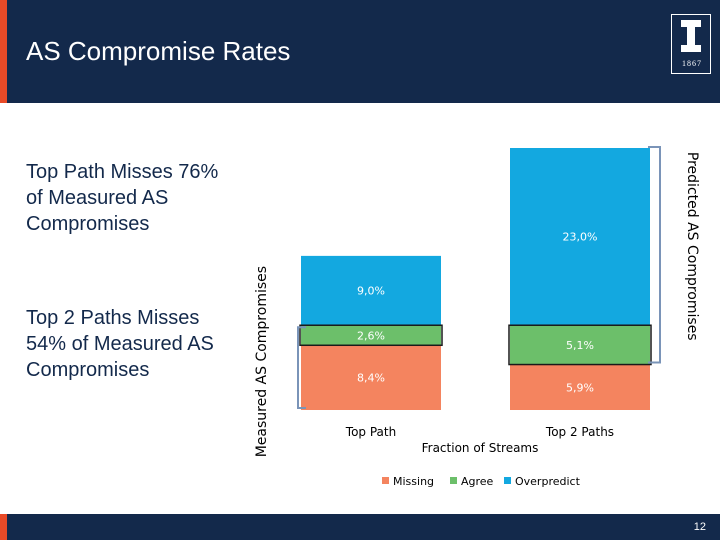 Image resolution: width=720 pixels, height=540 pixels. I want to click on predicted-bracket-label: Predicted AS Compromises, so click(692, 246).